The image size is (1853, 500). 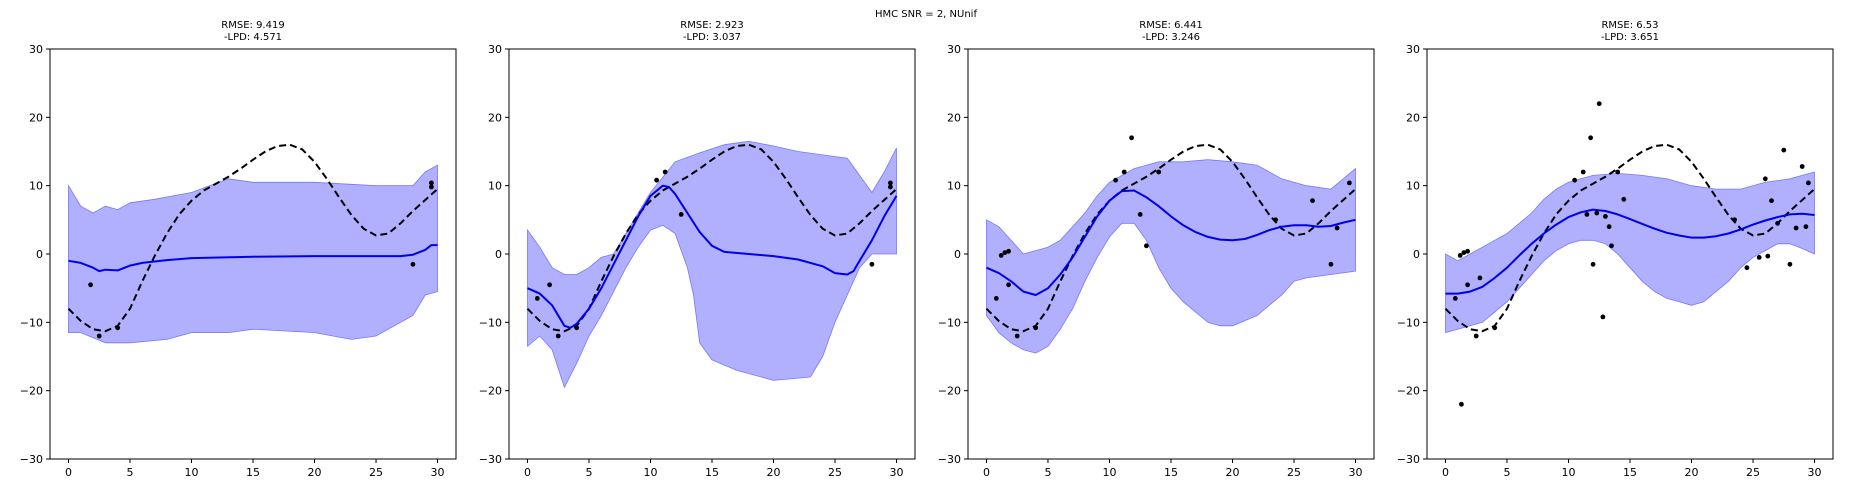 I want to click on subplot-title-rmse: RMSE: 6.53, so click(x=1629, y=25).